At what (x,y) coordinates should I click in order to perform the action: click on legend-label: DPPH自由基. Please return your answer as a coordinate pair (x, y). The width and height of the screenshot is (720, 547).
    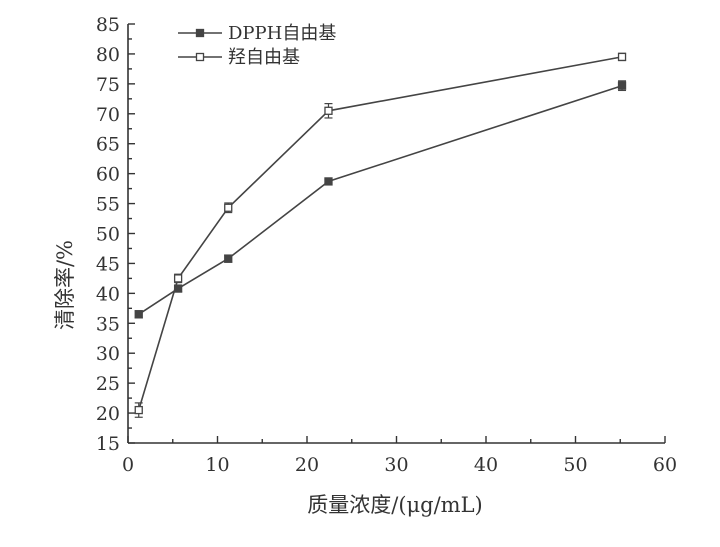
    Looking at the image, I should click on (282, 33).